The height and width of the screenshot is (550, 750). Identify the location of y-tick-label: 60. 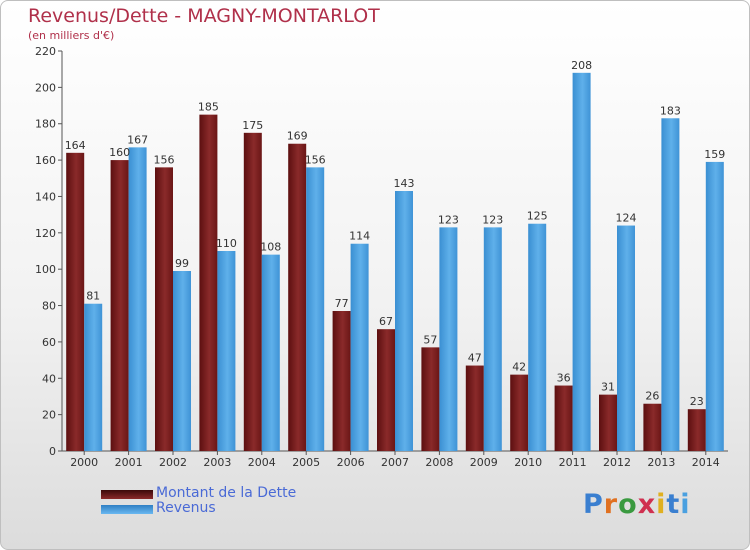
(49, 342).